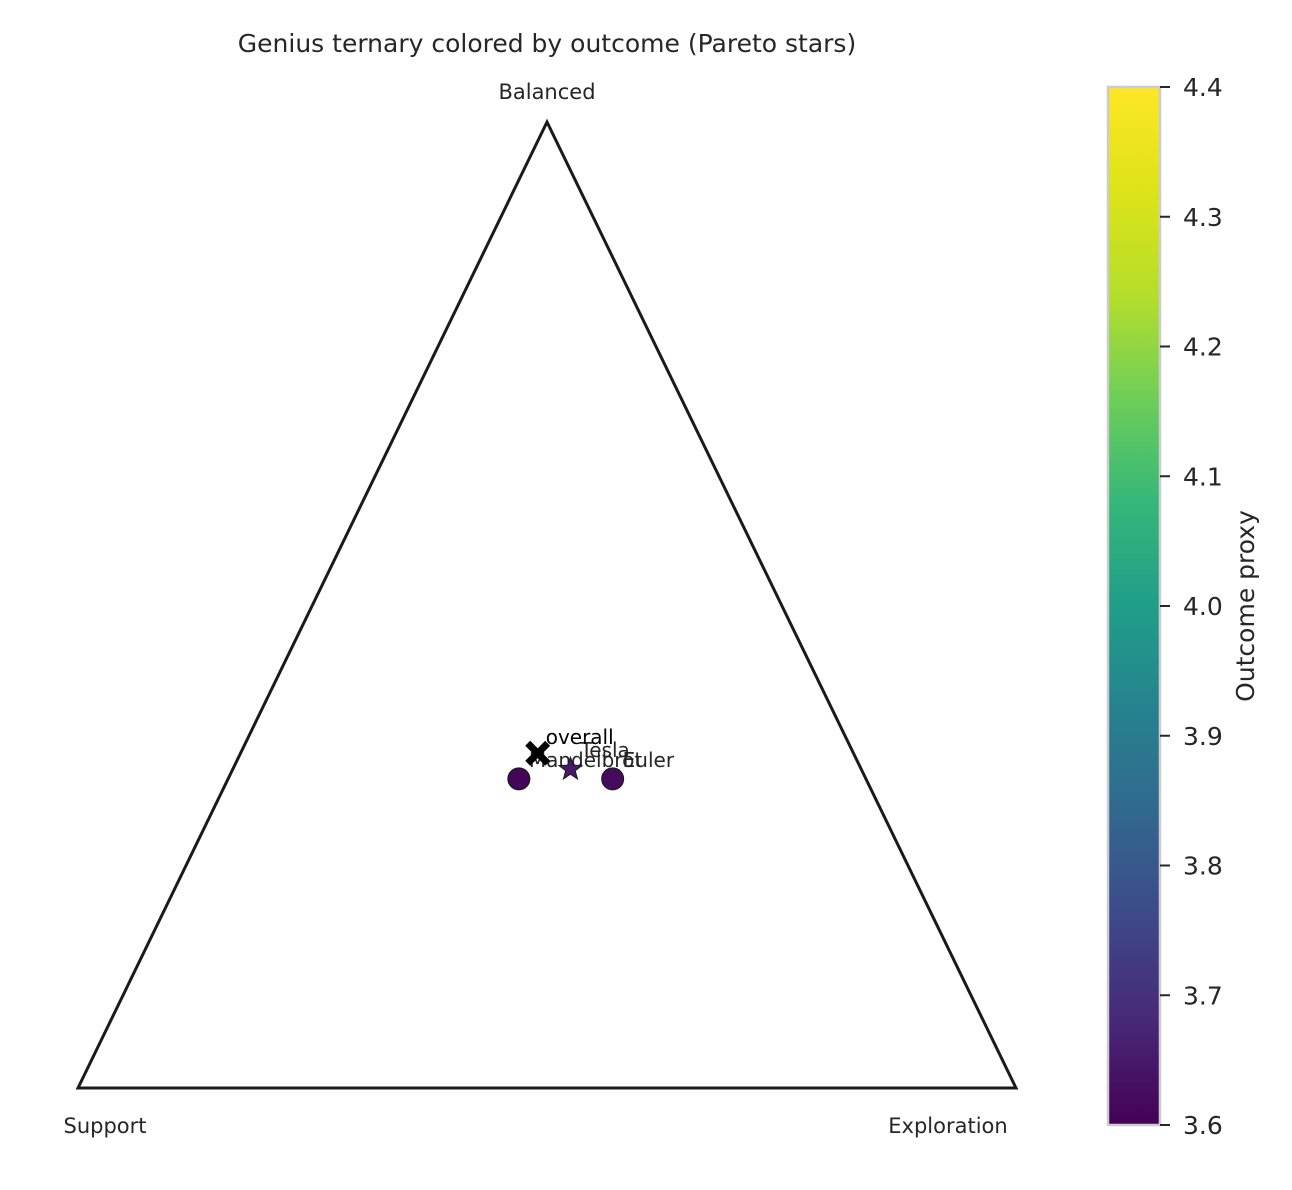 This screenshot has height=1190, width=1292. I want to click on point-tesla, so click(570, 768).